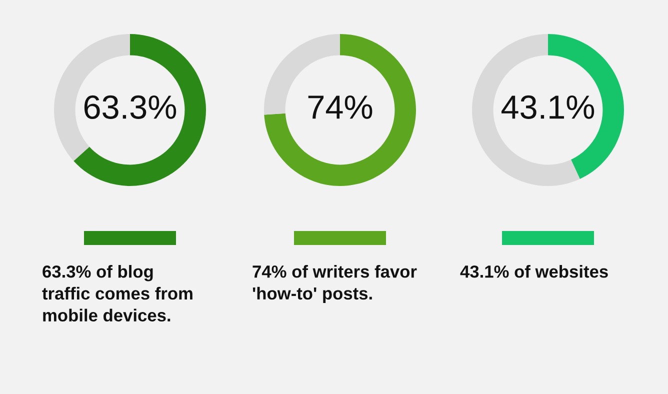  I want to click on data-label: 43.1%, so click(548, 107).